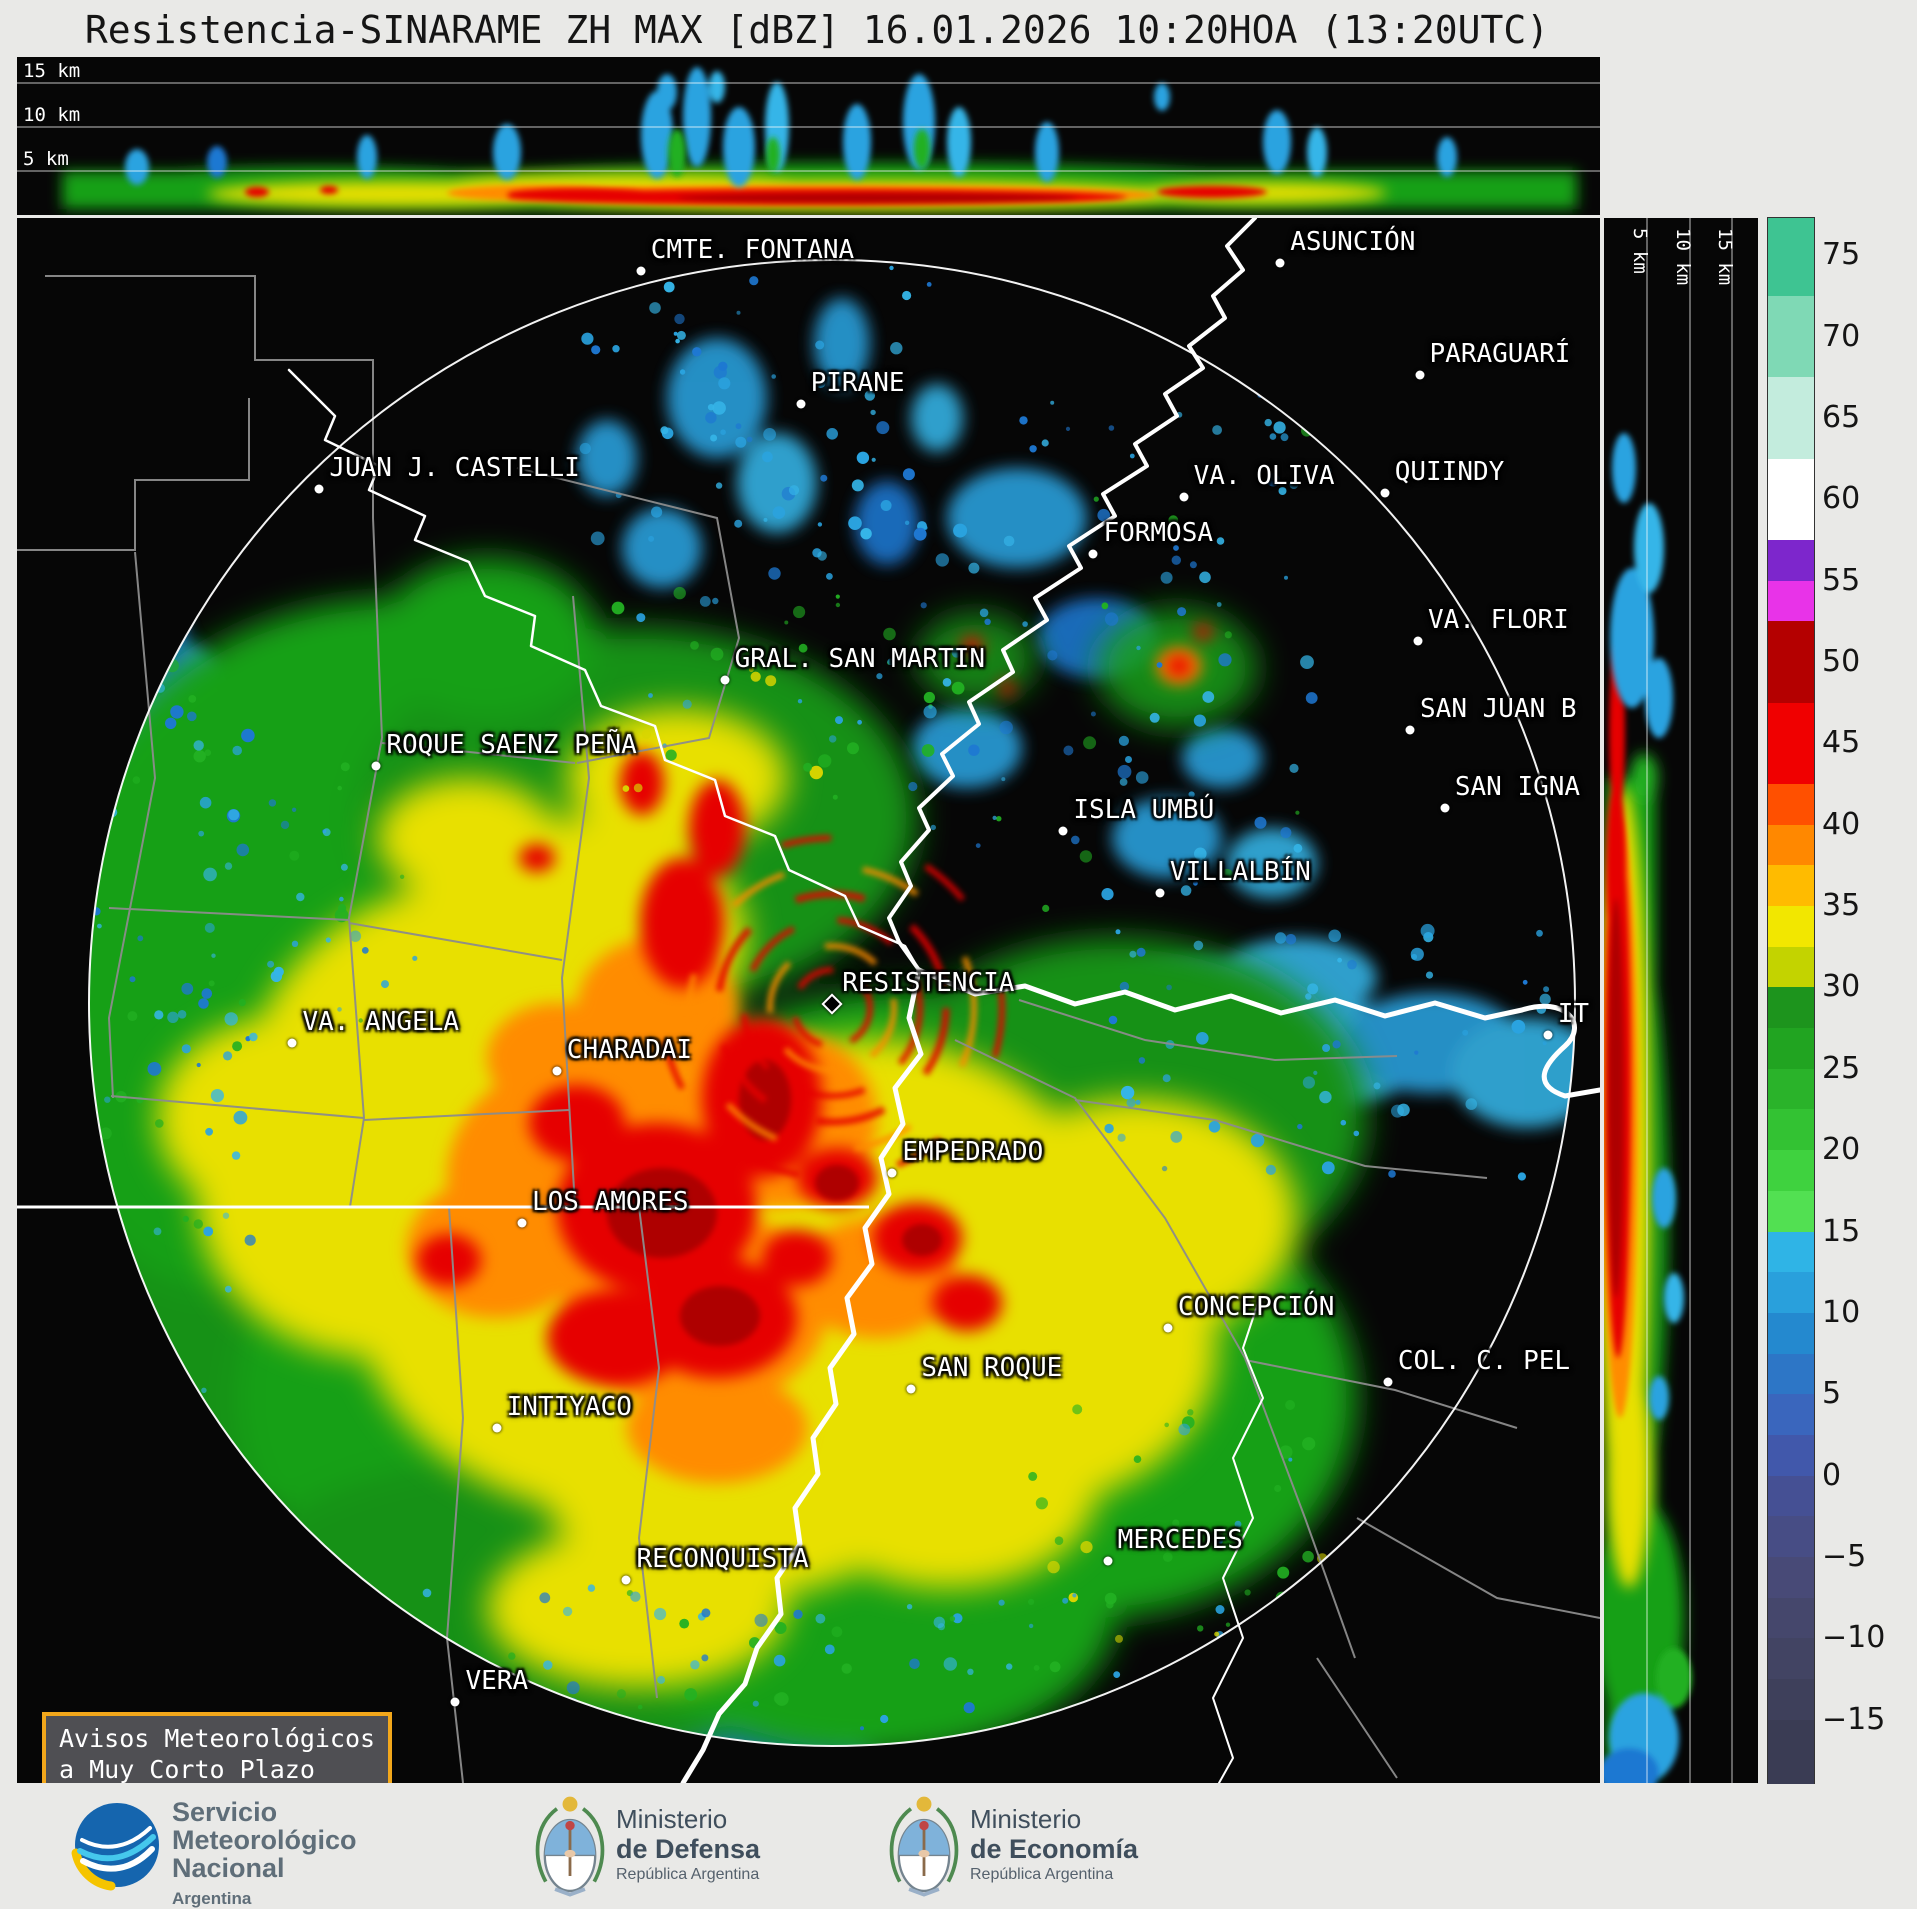 This screenshot has width=1917, height=1909. Describe the element at coordinates (1841, 824) in the screenshot. I see `colorbar-tick: 40` at that location.